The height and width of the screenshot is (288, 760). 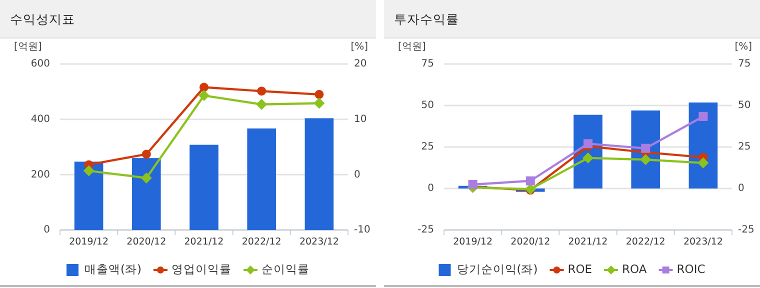 What do you see at coordinates (360, 64) in the screenshot?
I see `y2-tick-label: 20` at bounding box center [360, 64].